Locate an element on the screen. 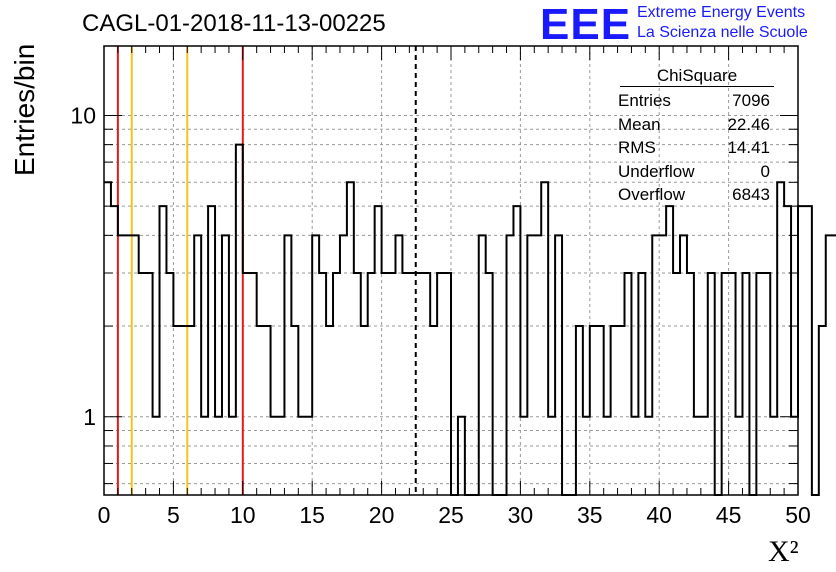 The width and height of the screenshot is (836, 572). stats-row: Entries 7096 is located at coordinates (695, 101).